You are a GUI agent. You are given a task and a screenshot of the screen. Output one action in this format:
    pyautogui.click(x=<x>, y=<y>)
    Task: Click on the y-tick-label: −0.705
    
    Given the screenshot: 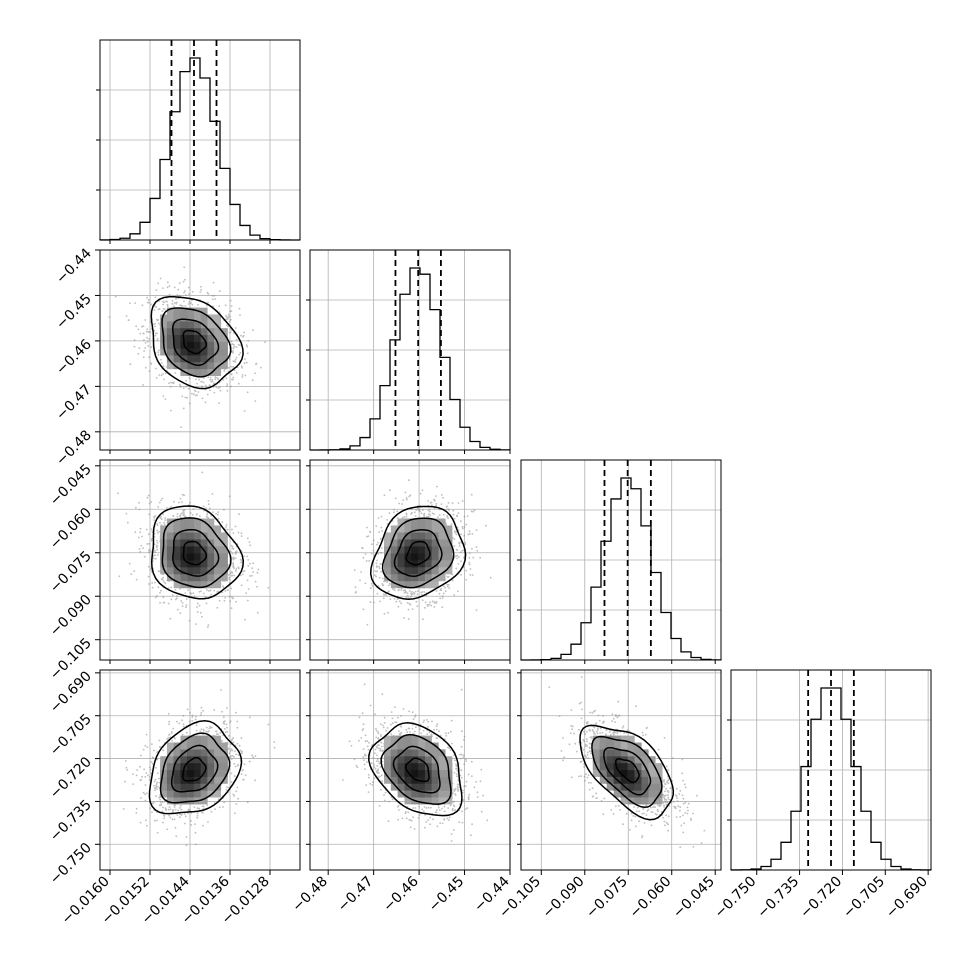 What is the action you would take?
    pyautogui.click(x=71, y=735)
    